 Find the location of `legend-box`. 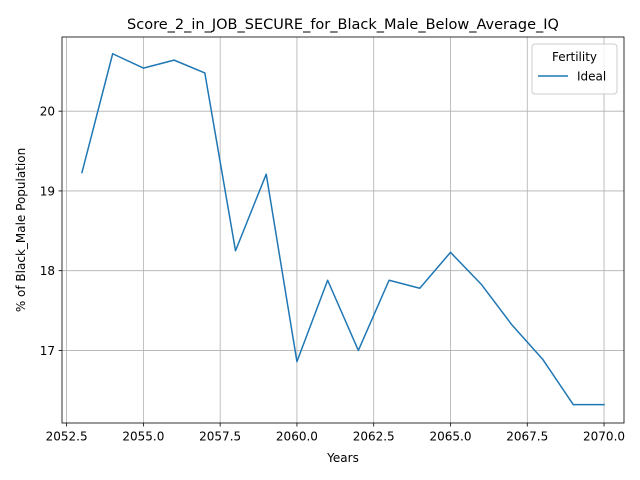

legend-box is located at coordinates (574, 69).